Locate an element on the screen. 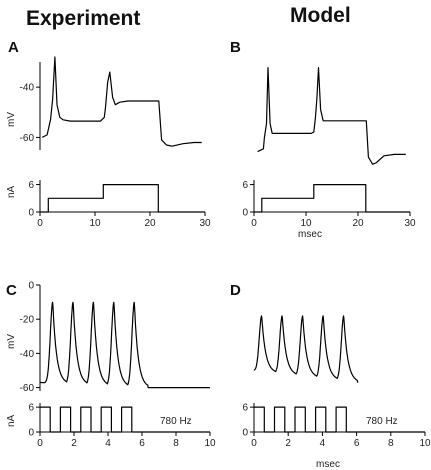 The height and width of the screenshot is (470, 431). panel-a-current-y-tick-label: 6 is located at coordinates (31, 185).